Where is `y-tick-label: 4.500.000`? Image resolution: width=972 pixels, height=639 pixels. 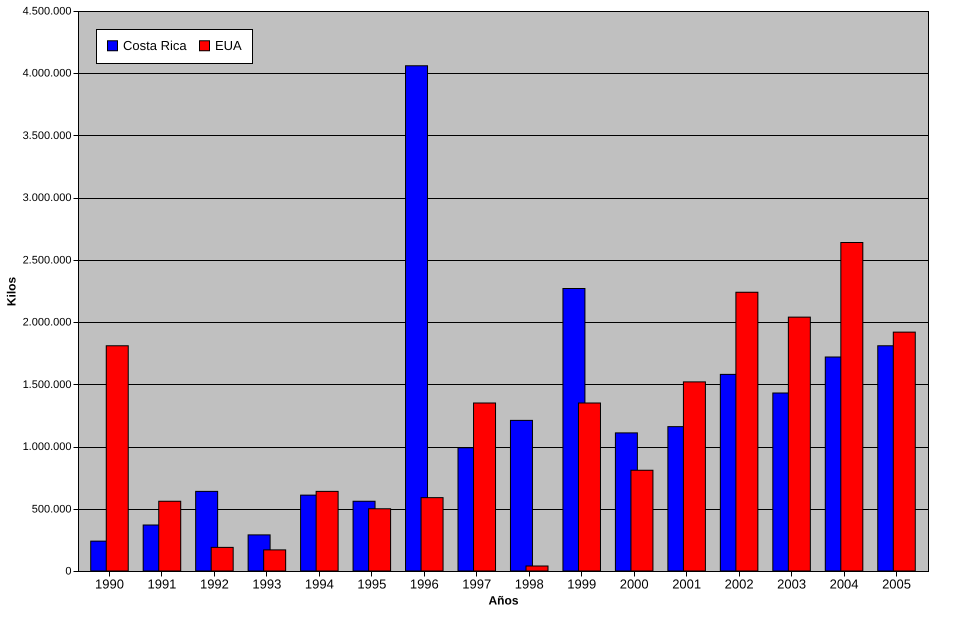
y-tick-label: 4.500.000 is located at coordinates (47, 12).